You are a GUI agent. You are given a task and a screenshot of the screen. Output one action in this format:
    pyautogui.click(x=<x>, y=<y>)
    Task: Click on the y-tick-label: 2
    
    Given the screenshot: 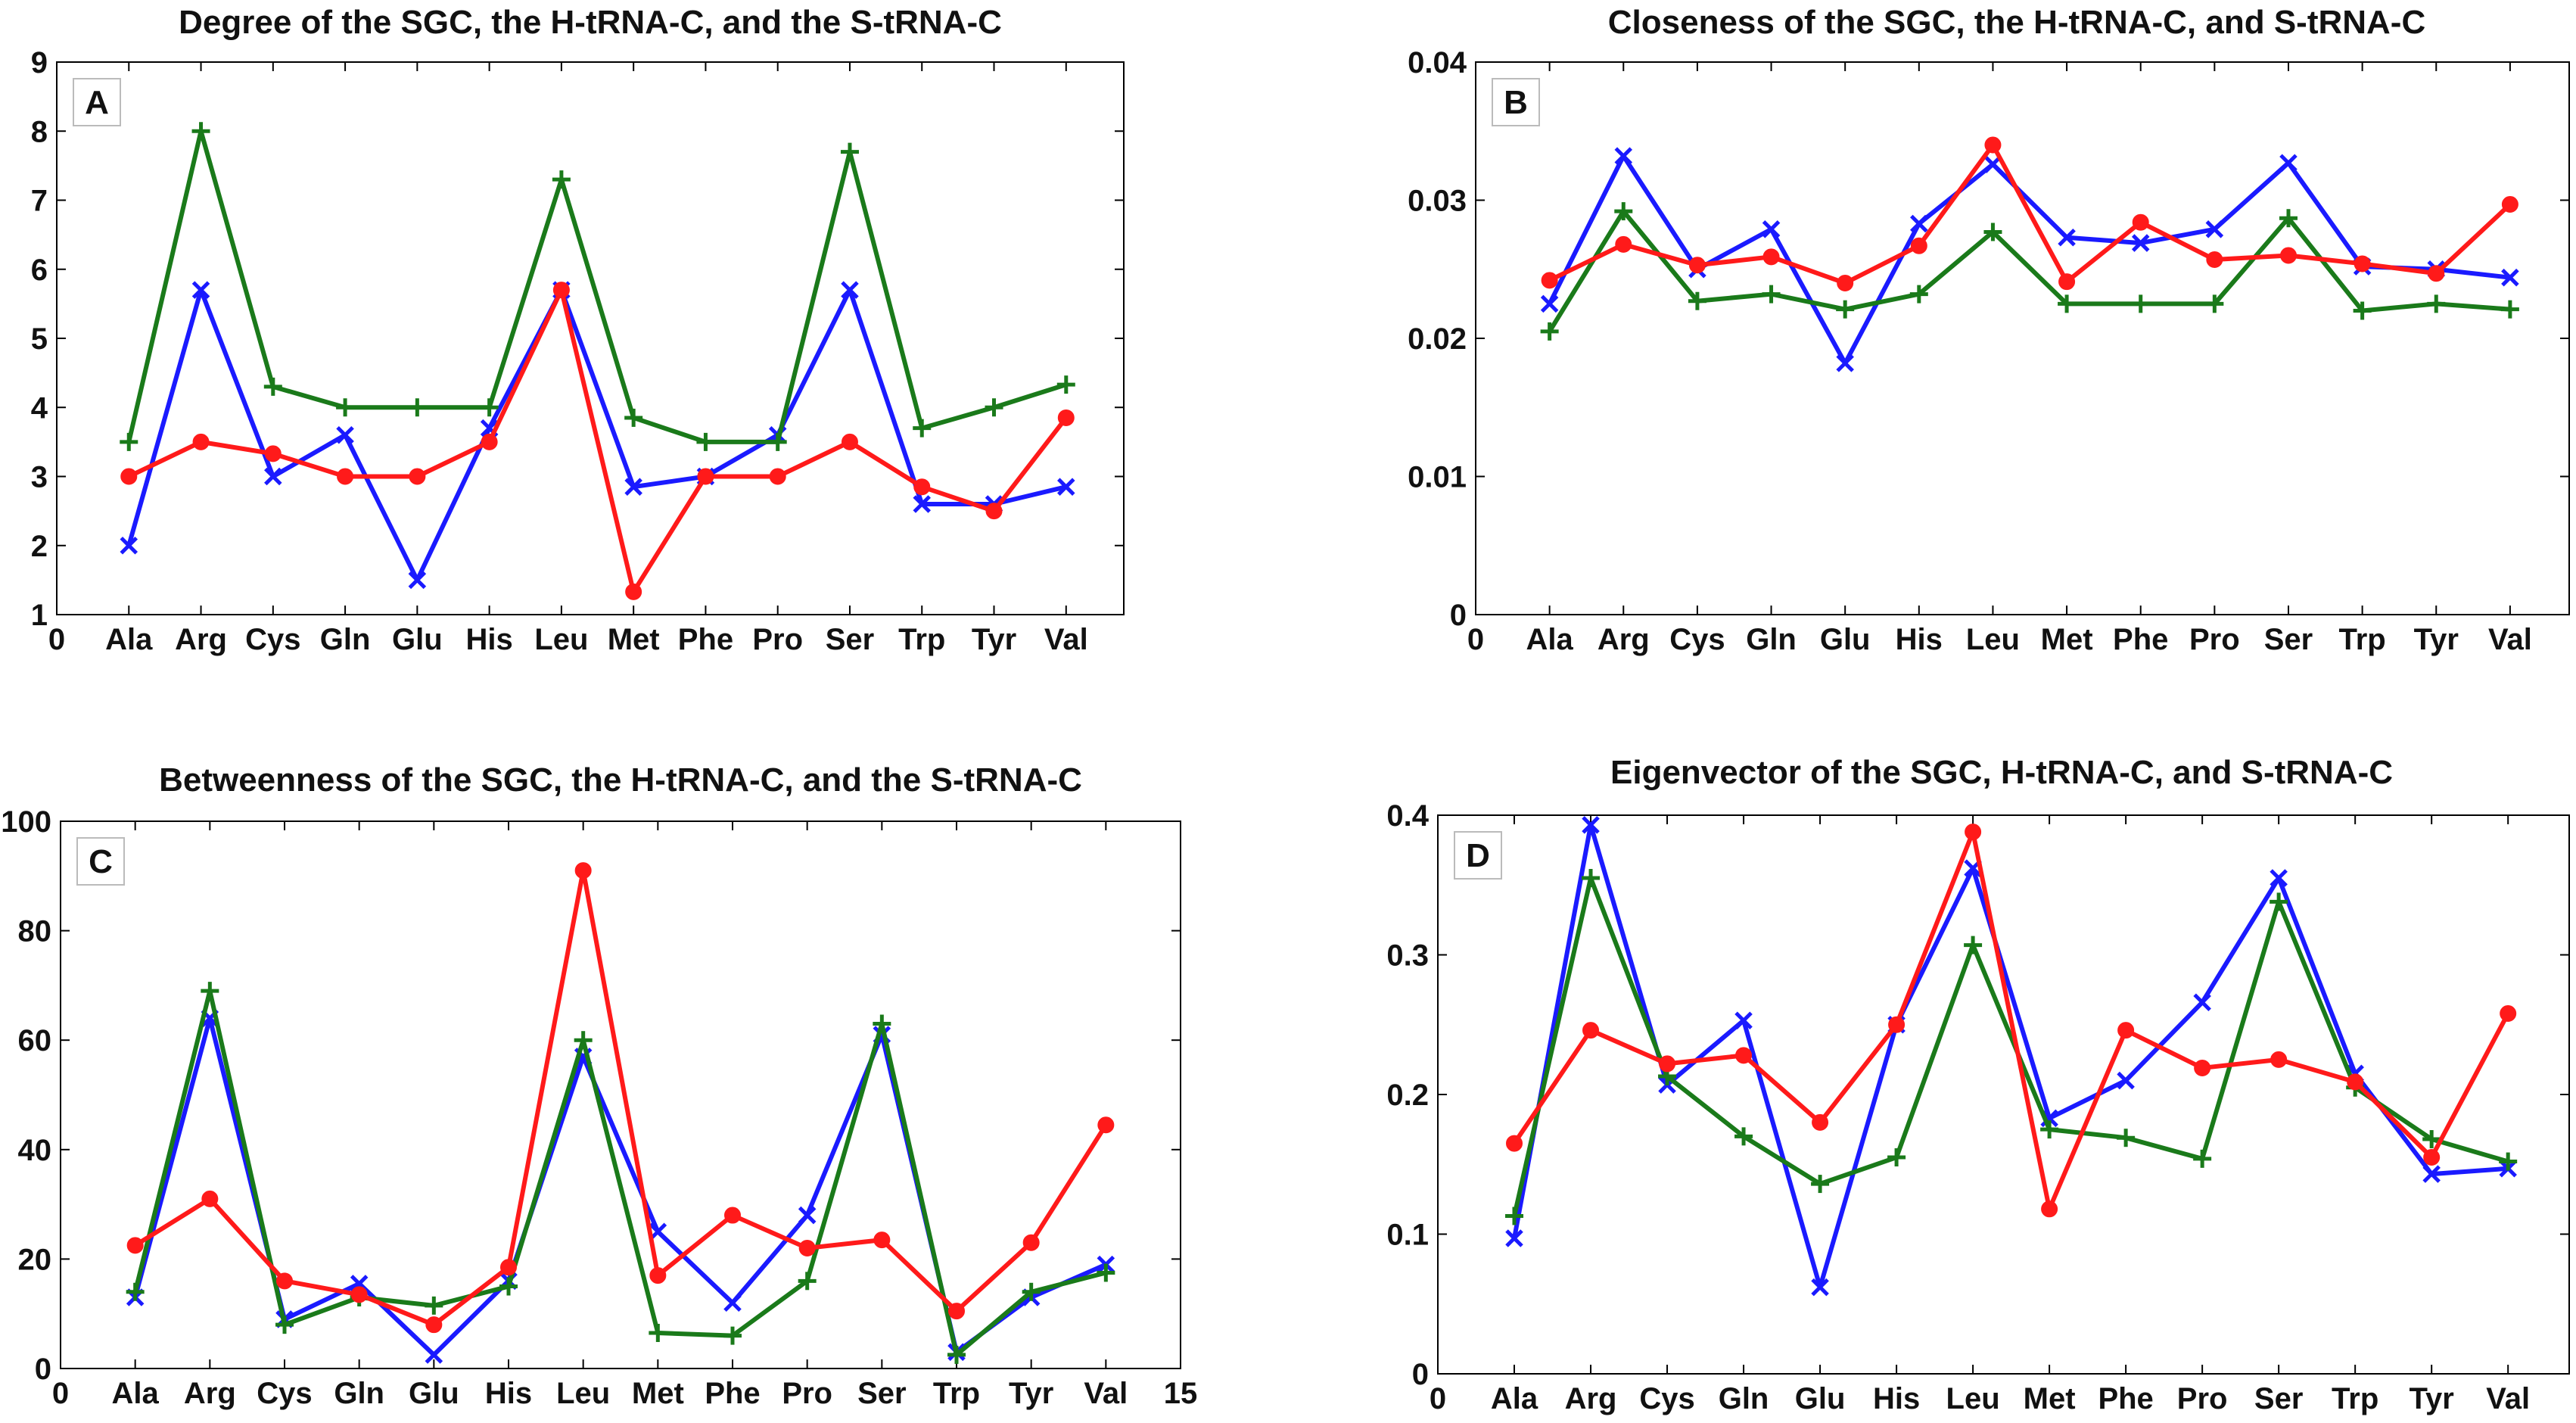 What is the action you would take?
    pyautogui.click(x=39, y=546)
    